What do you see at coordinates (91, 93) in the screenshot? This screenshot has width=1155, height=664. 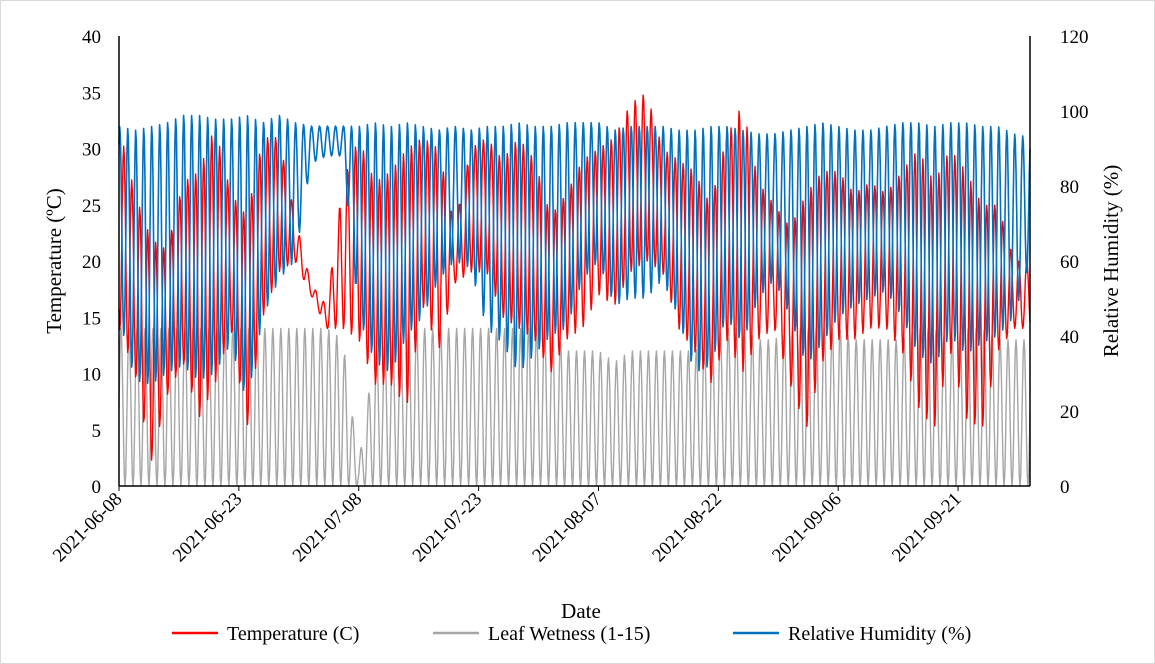 I see `y-tick-label: 35` at bounding box center [91, 93].